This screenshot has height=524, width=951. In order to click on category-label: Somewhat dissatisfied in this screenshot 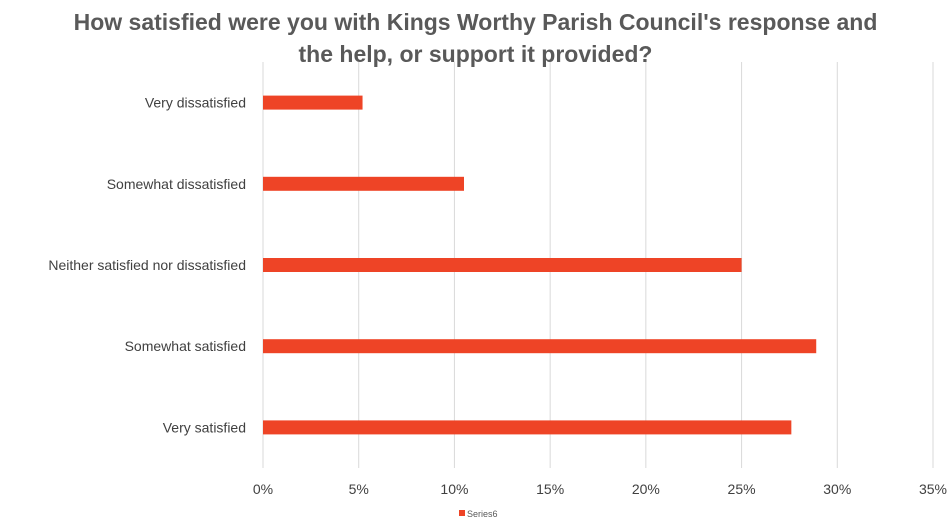, I will do `click(176, 184)`.